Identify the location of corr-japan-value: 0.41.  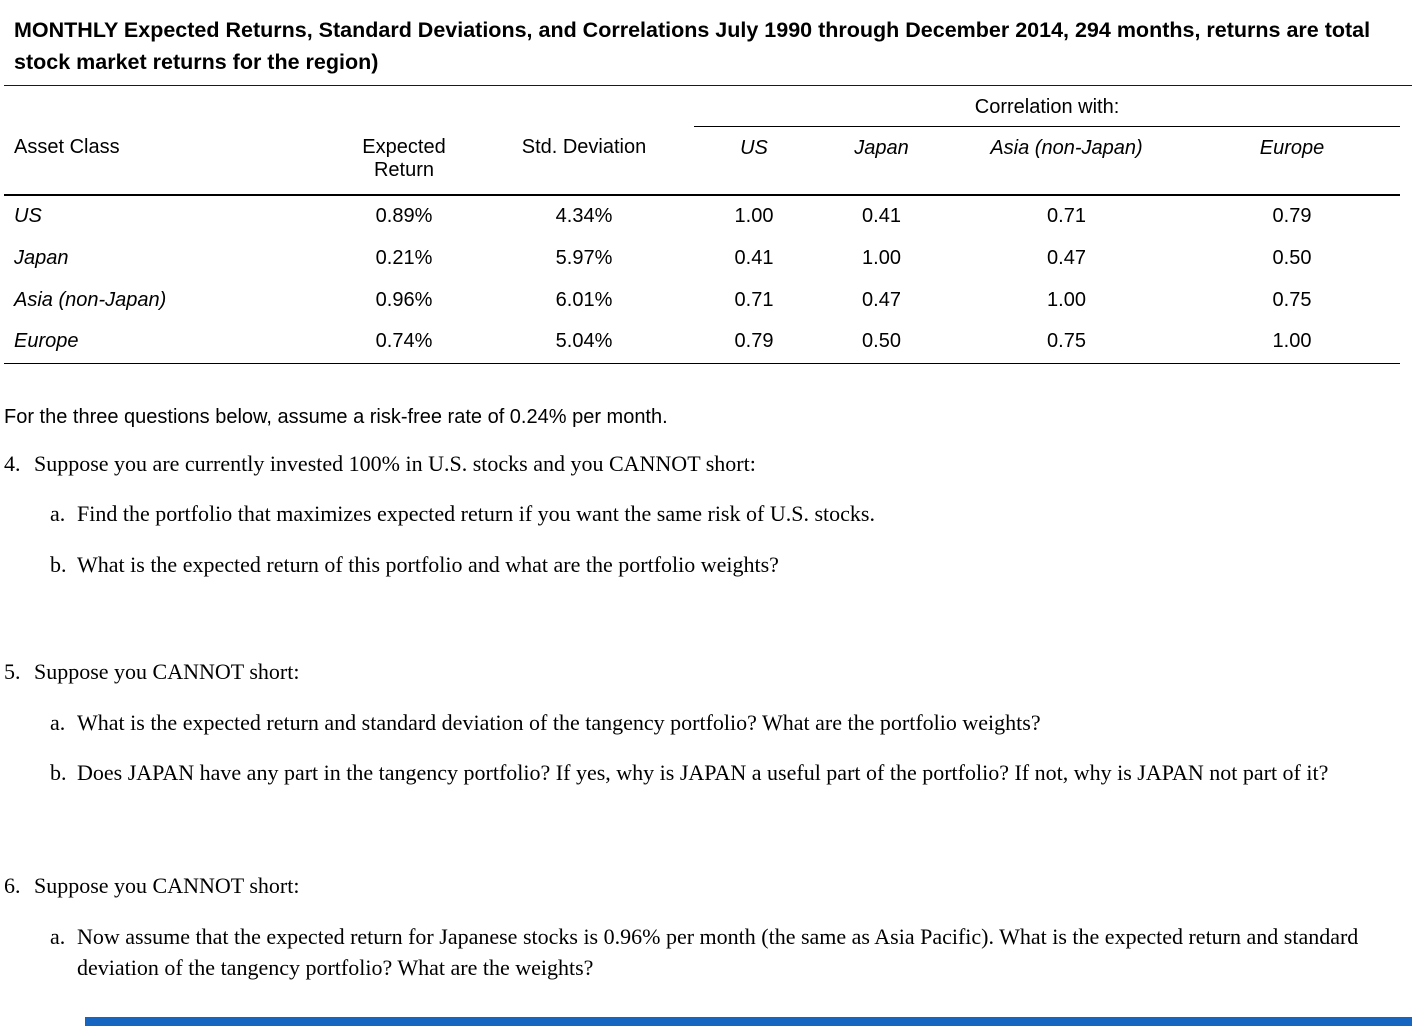
(881, 216).